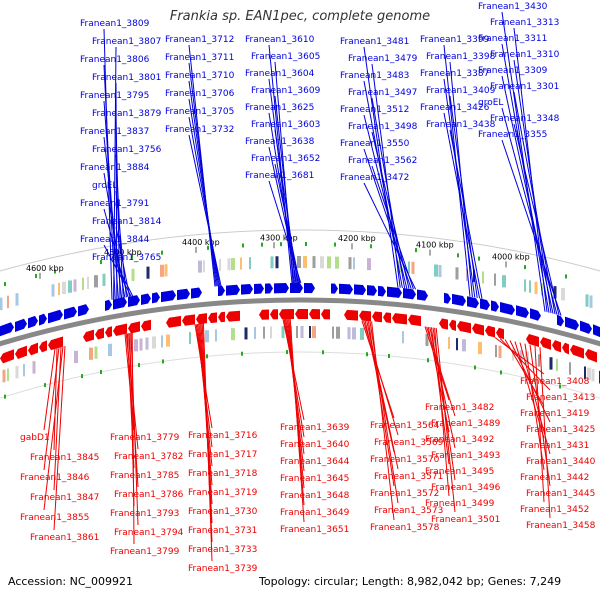 The image size is (600, 600). I want to click on gene-label: Franean1_3309, so click(513, 71).